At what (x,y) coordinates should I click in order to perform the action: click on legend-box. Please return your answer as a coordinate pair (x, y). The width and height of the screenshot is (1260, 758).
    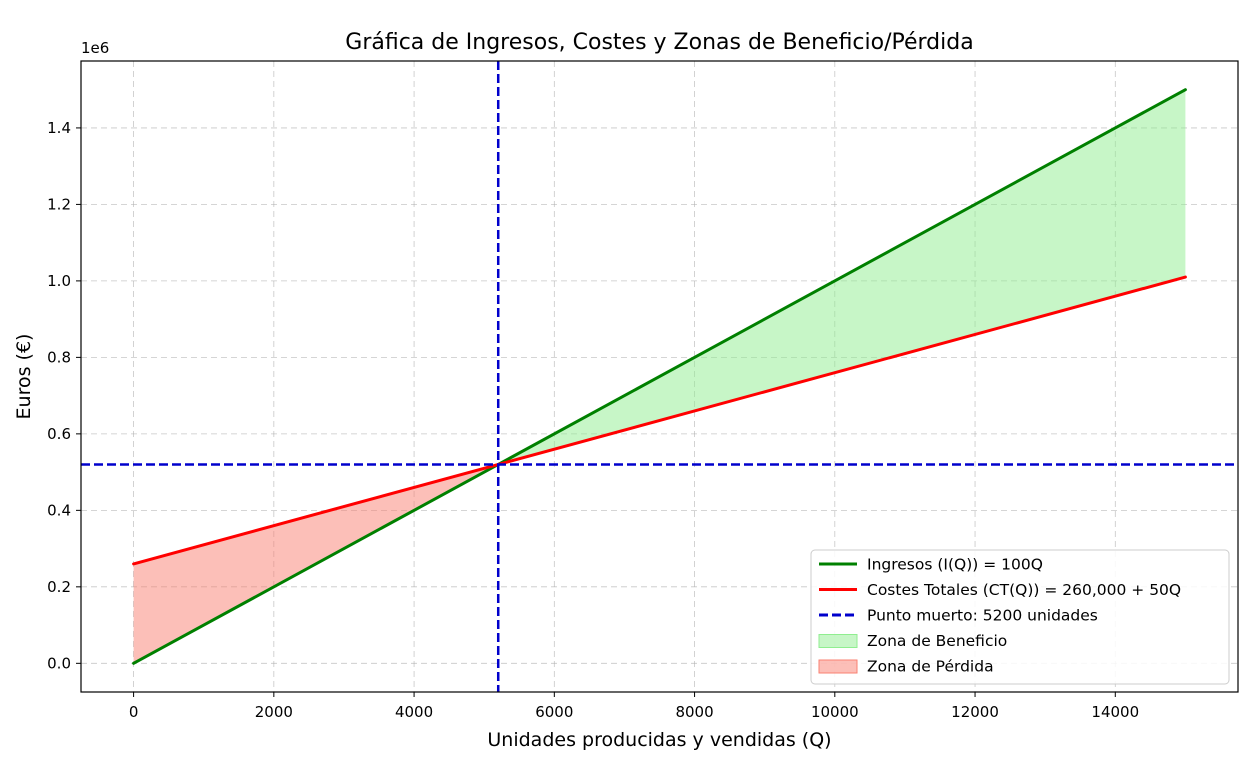
    Looking at the image, I should click on (1020, 617).